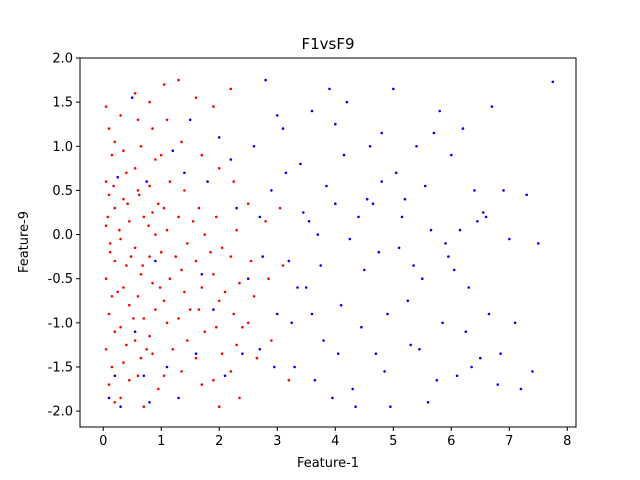 The image size is (640, 480). Describe the element at coordinates (393, 441) in the screenshot. I see `x-tick-label: 5` at that location.